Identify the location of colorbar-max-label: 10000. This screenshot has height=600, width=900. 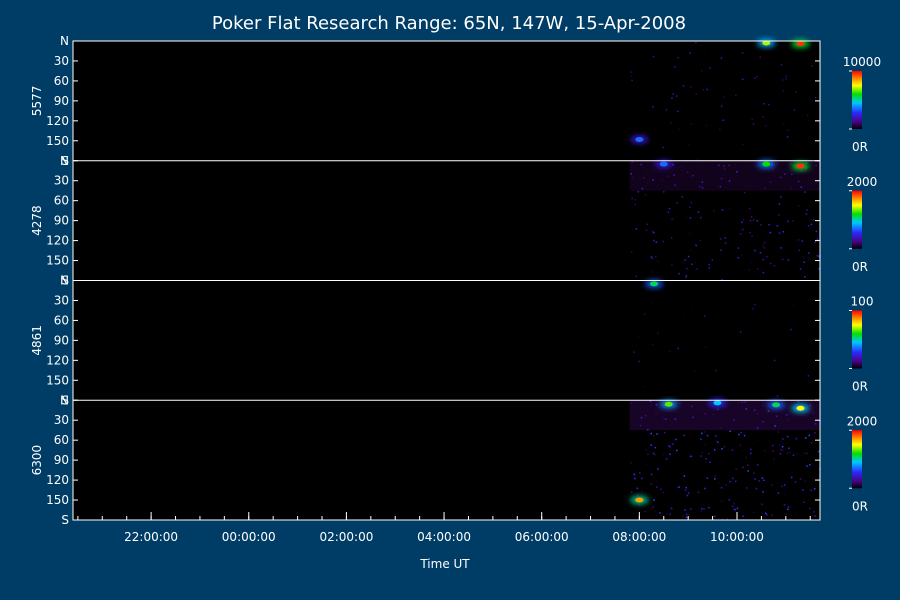
(862, 62).